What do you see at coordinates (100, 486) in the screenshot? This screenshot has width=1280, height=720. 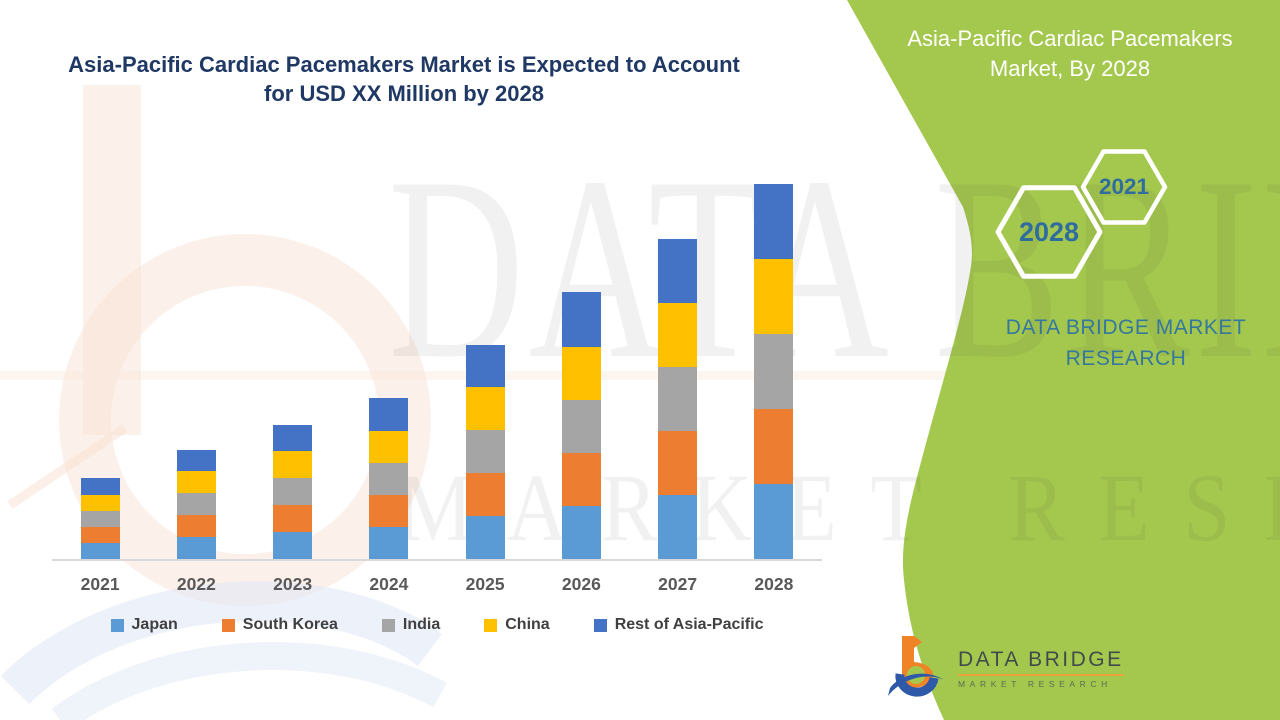 I see `bar-segment-2021-rest-of-asia-pacific` at bounding box center [100, 486].